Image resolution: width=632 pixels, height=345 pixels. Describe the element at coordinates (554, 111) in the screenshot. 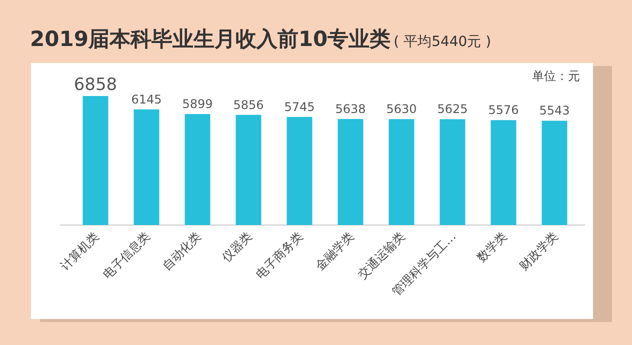

I see `data-label: 5543` at that location.